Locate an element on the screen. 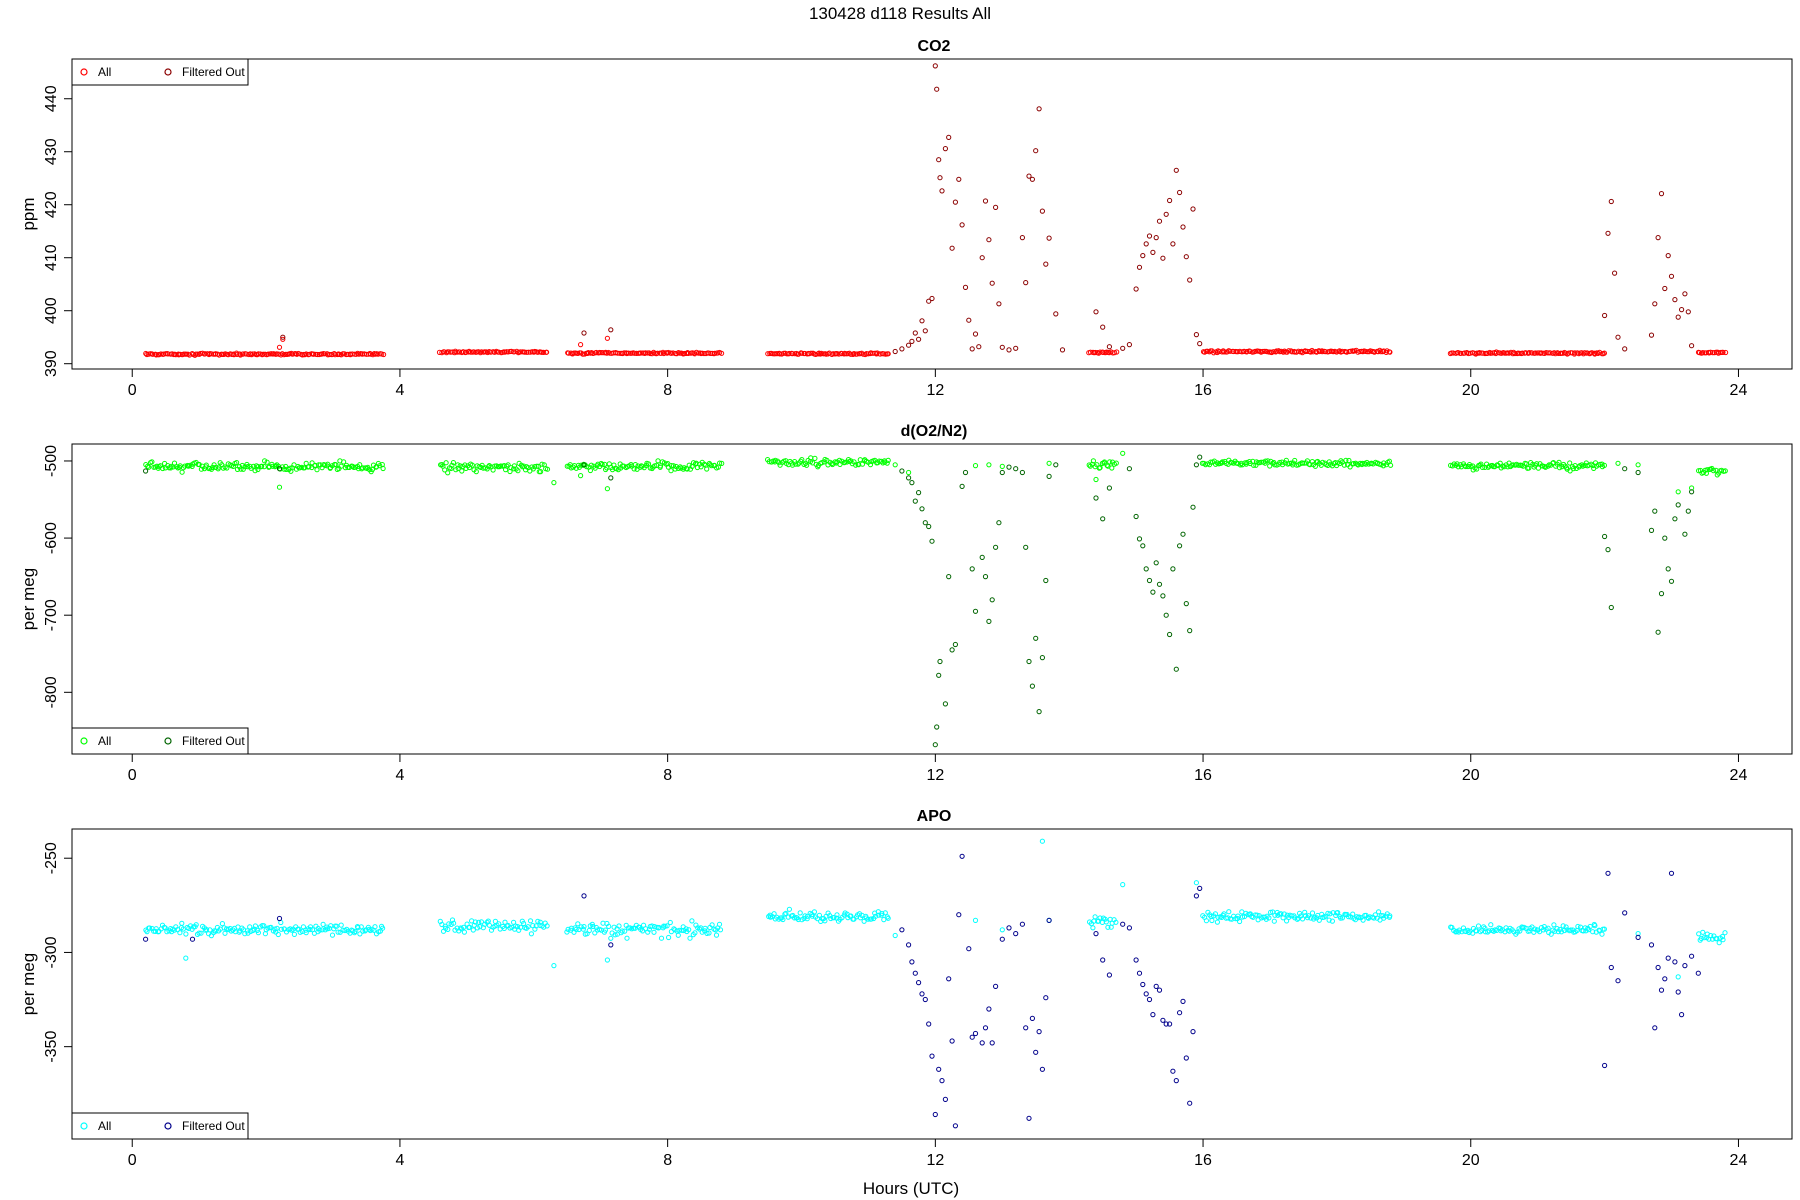 This screenshot has height=1200, width=1800. x-tick-label: 12 is located at coordinates (935, 1160).